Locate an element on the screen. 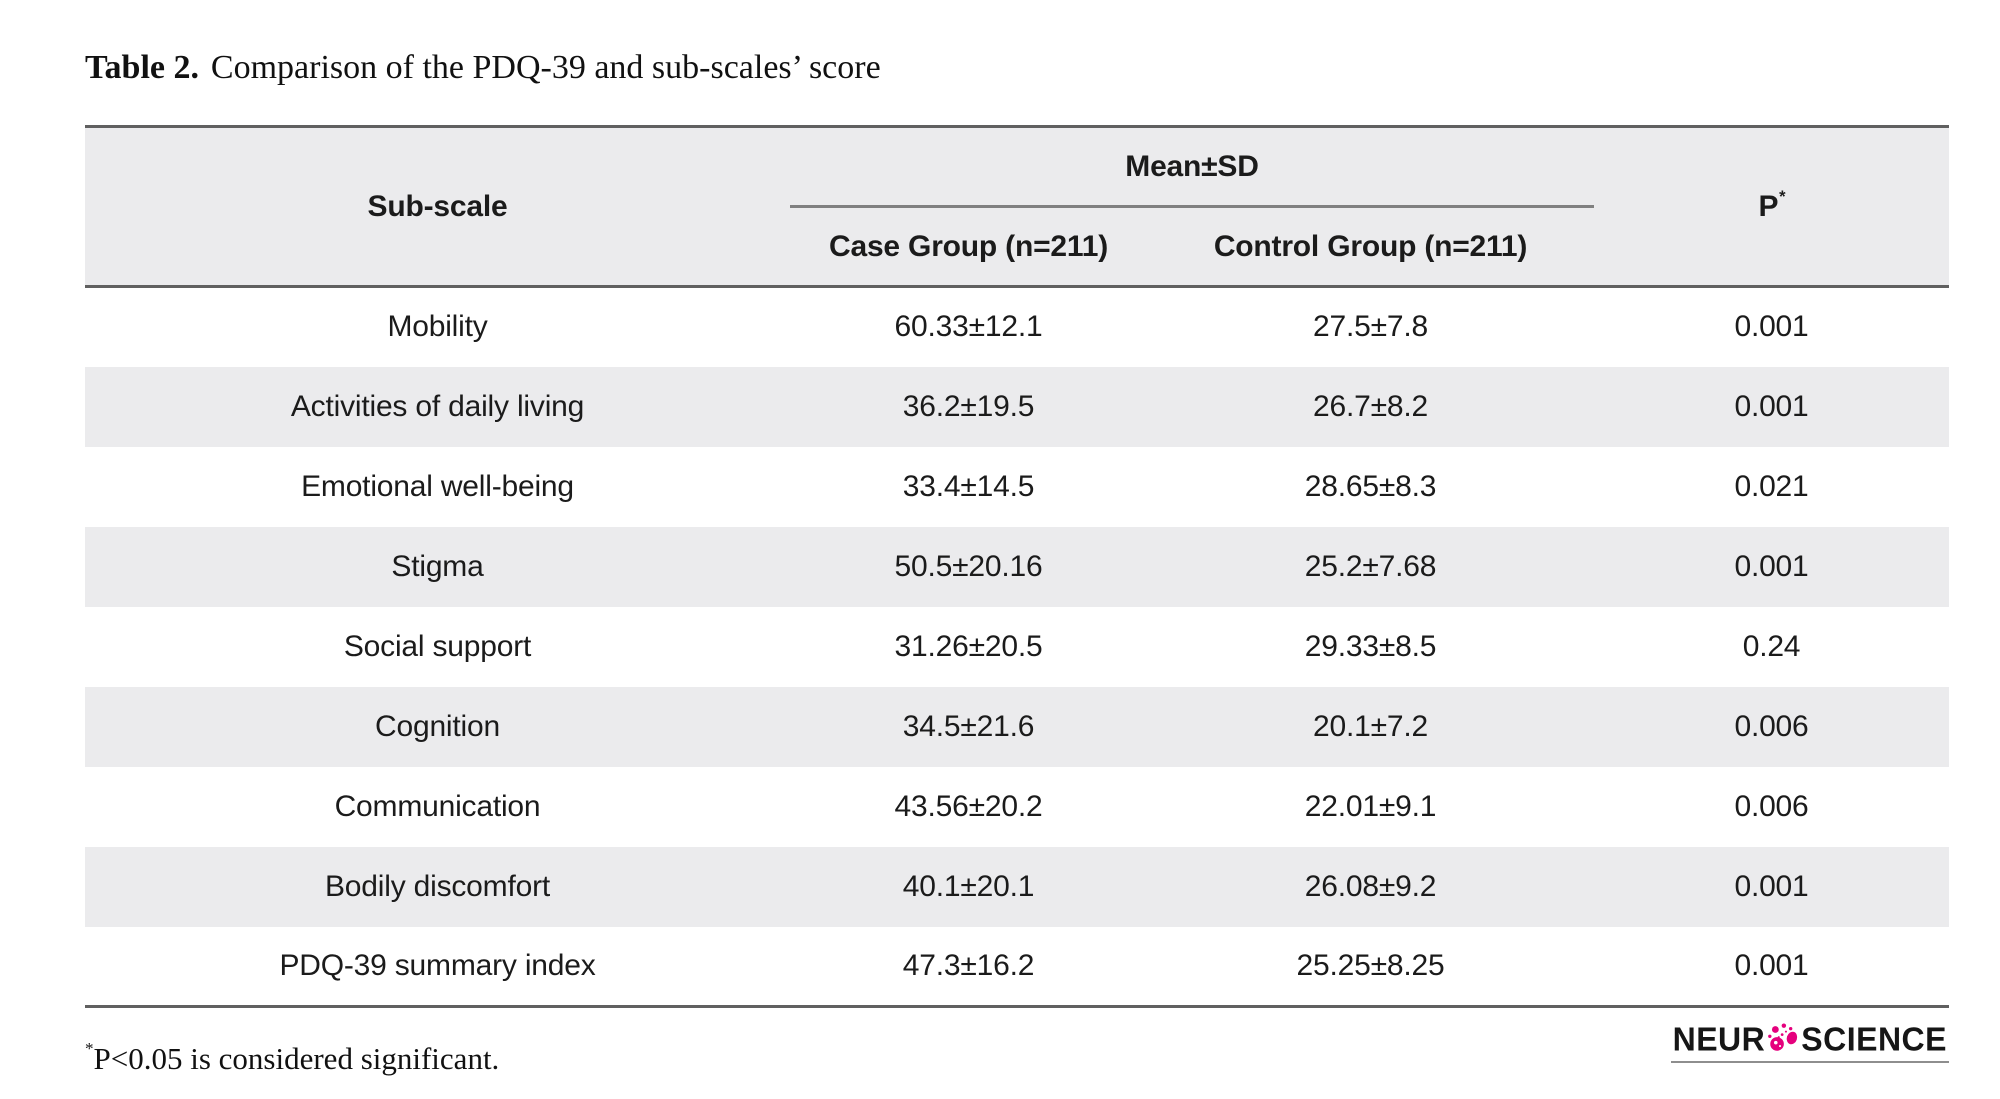 The width and height of the screenshot is (2000, 1099). cell-case: 36.2±19.5 is located at coordinates (968, 406).